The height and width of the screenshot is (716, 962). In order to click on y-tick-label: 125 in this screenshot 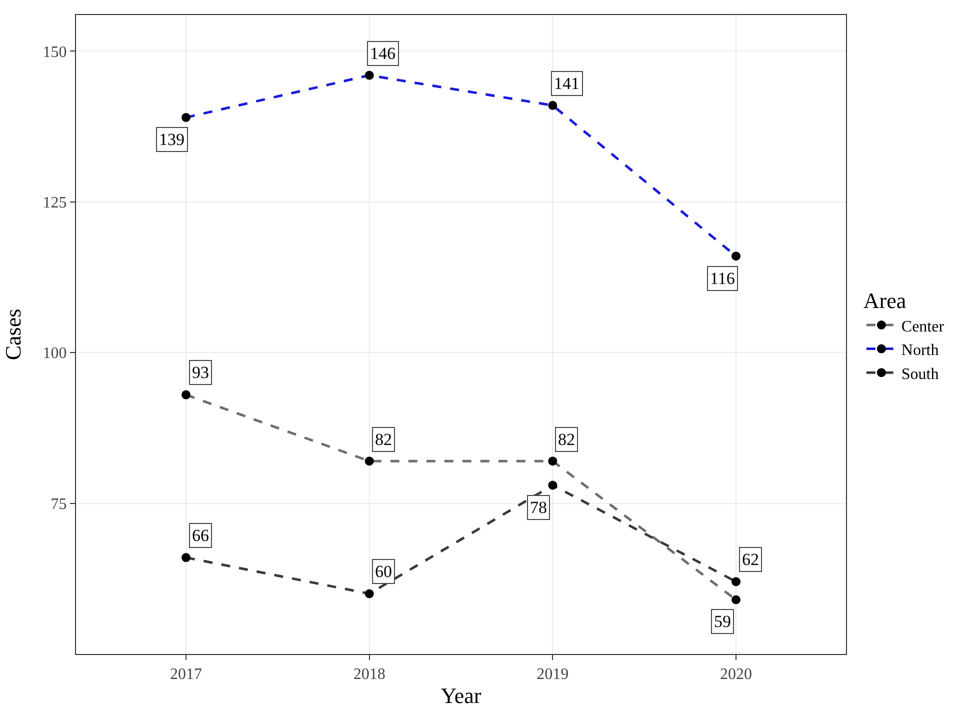, I will do `click(54, 203)`.